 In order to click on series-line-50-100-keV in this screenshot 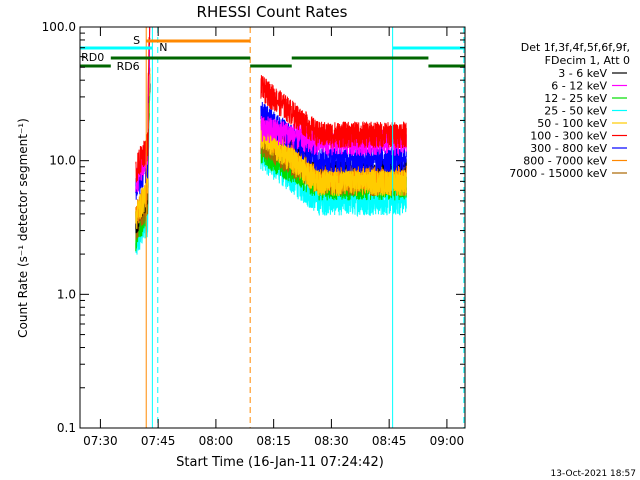, I will do `click(143, 150)`.